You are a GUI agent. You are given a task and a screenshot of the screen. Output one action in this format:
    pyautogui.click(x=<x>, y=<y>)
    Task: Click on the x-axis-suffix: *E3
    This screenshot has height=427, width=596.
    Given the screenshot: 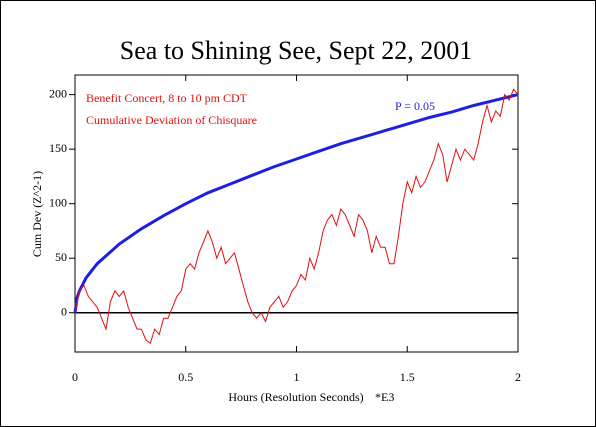 What is the action you would take?
    pyautogui.click(x=384, y=397)
    